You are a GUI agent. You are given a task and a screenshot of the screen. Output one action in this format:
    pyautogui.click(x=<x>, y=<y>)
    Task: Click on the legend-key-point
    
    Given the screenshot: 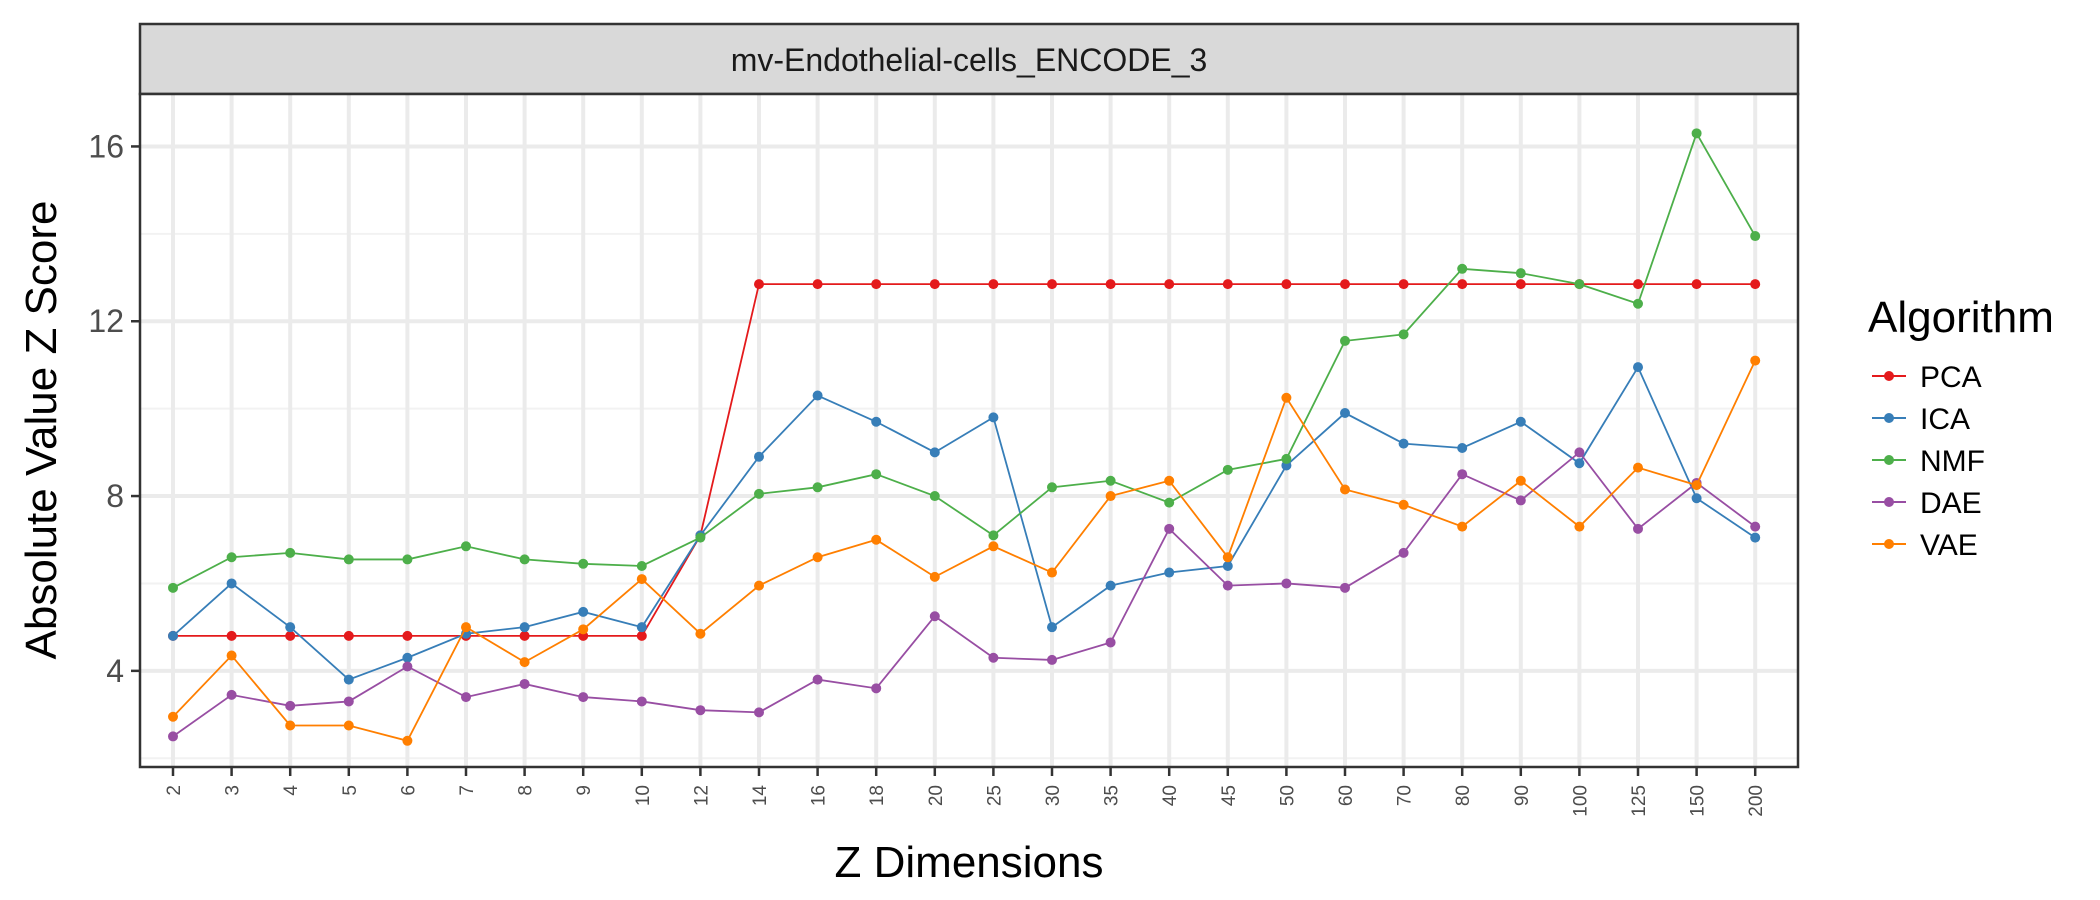 What is the action you would take?
    pyautogui.click(x=1889, y=502)
    